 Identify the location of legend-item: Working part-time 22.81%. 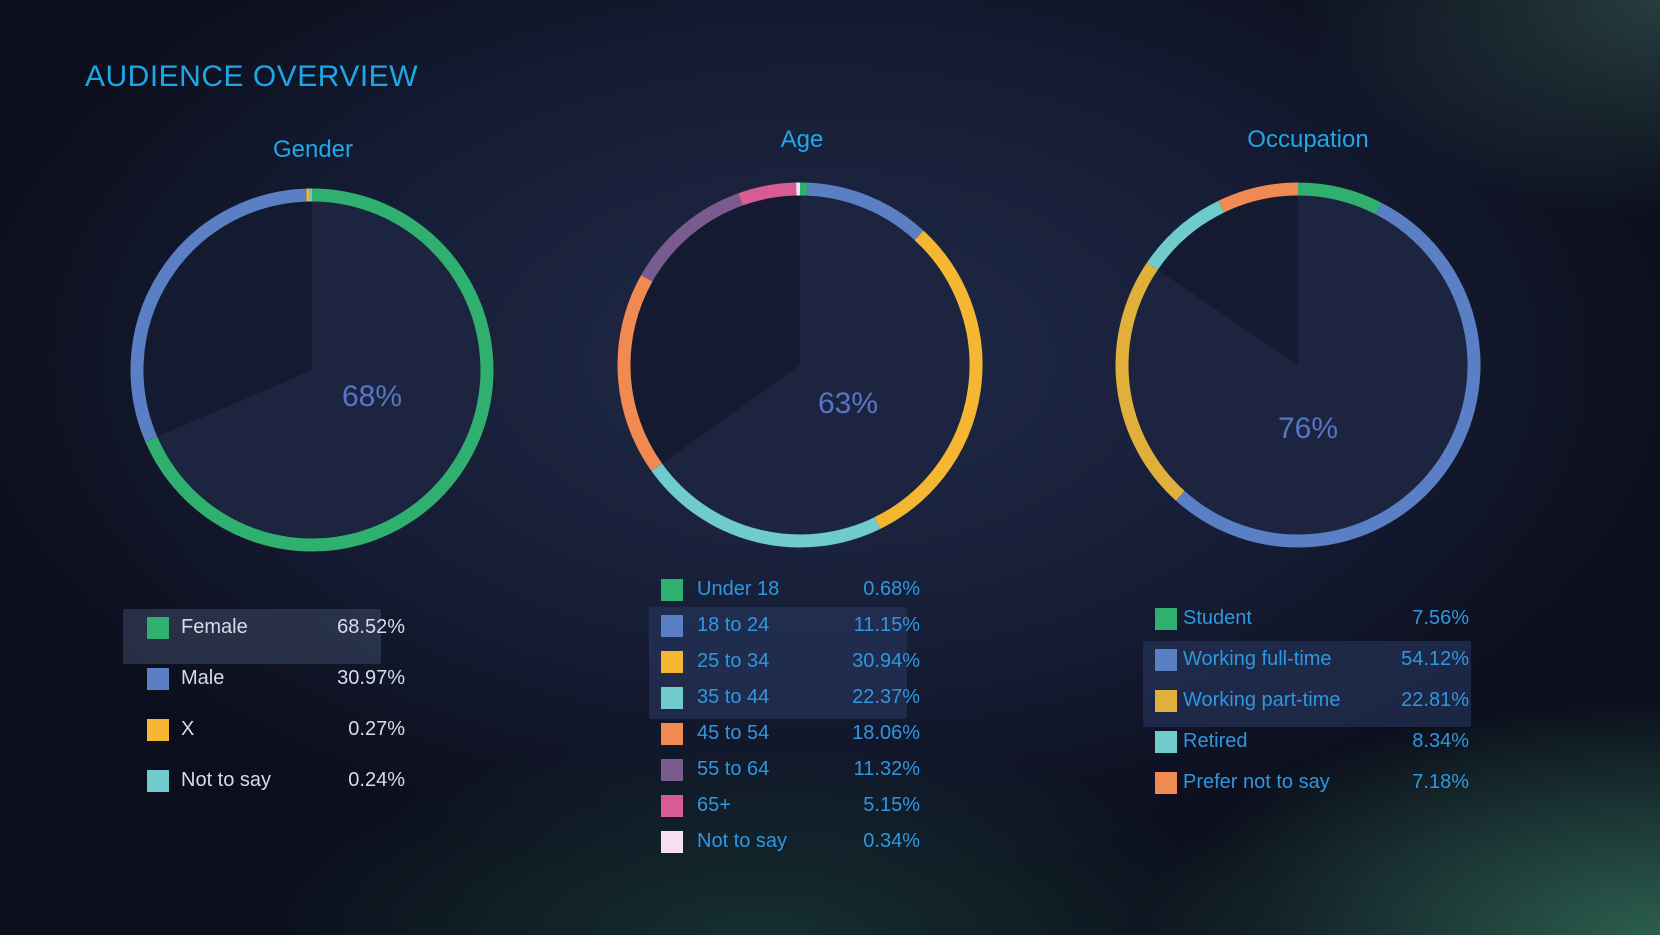
(1308, 701).